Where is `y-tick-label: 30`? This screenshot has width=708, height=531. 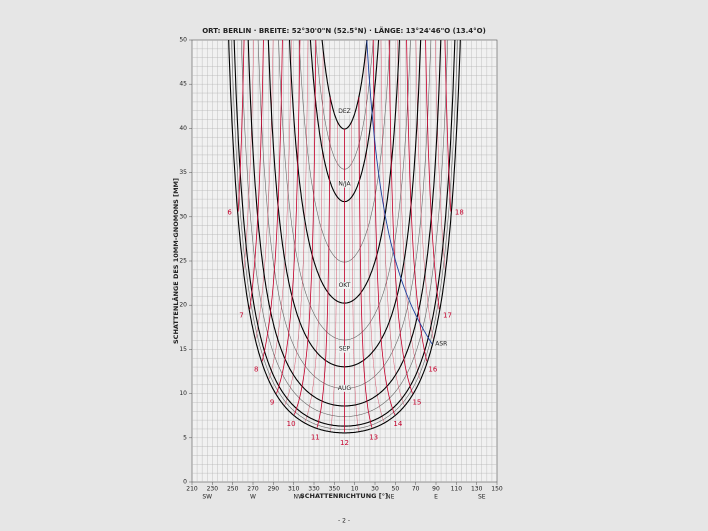 y-tick-label: 30 is located at coordinates (183, 216).